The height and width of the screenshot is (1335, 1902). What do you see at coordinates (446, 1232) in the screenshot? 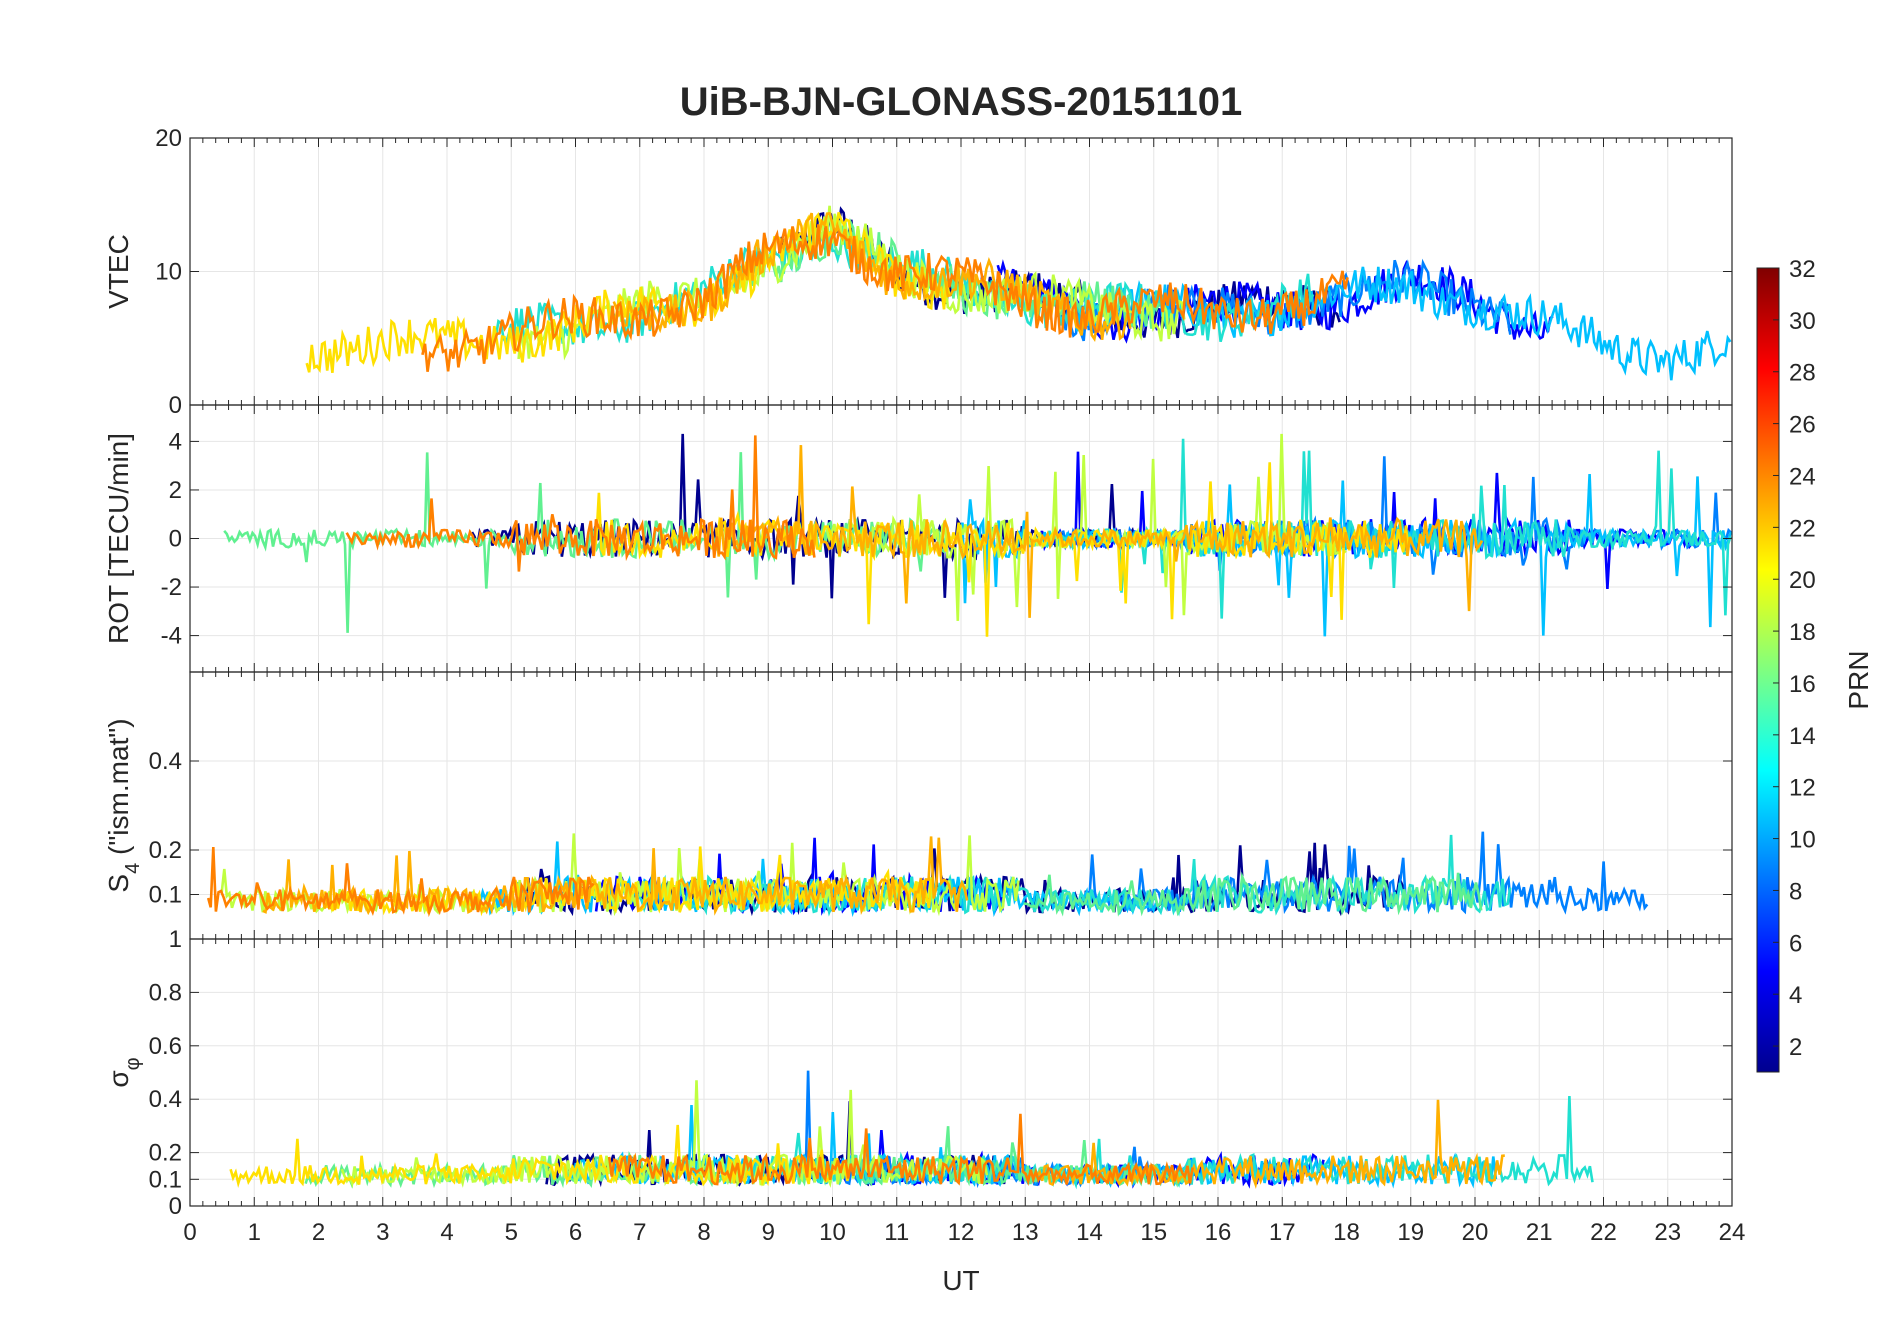
I see `x-tick-label: 4` at bounding box center [446, 1232].